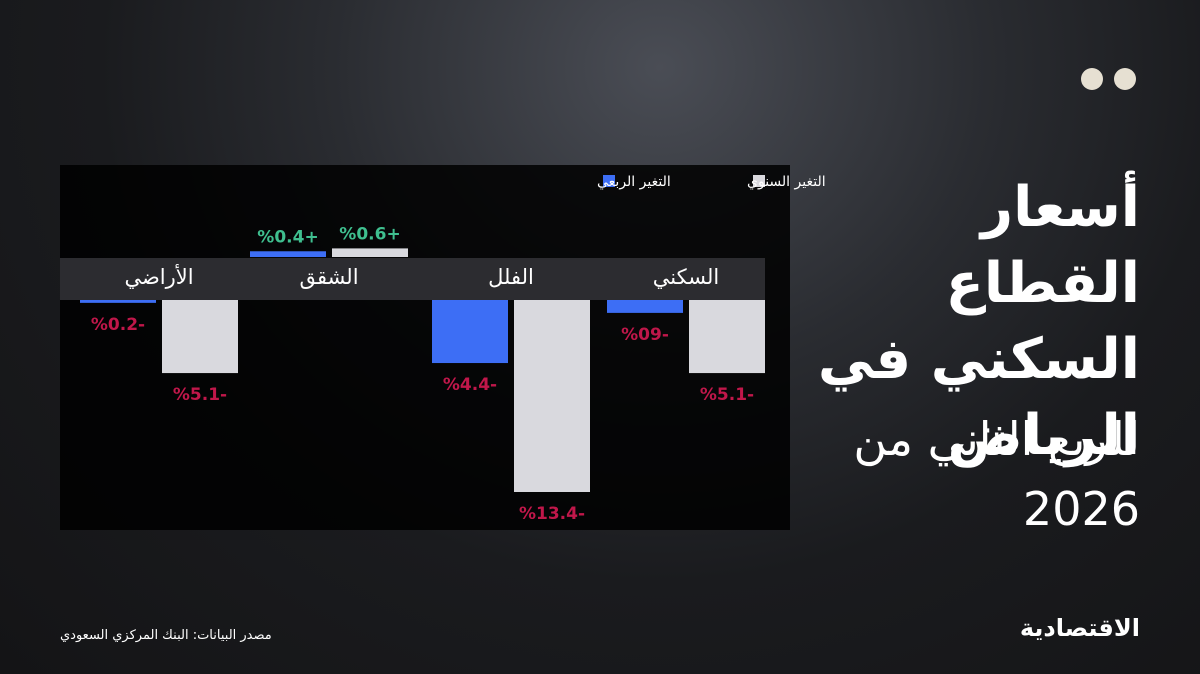 The image size is (1200, 674). Describe the element at coordinates (786, 182) in the screenshot. I see `legend-label: التغير السنوي` at that location.